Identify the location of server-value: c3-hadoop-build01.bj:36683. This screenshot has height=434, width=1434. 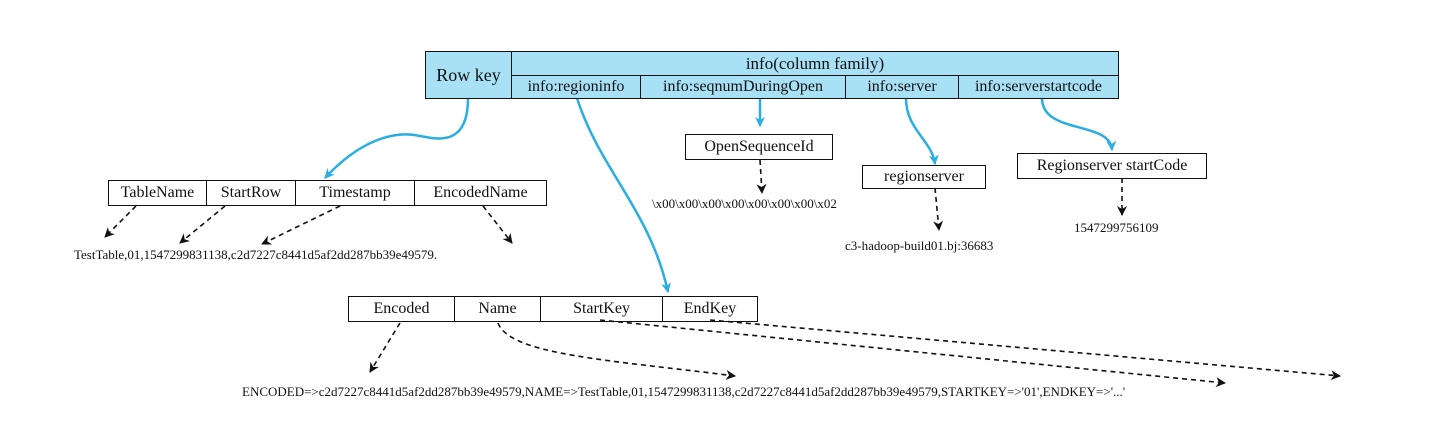
(919, 245).